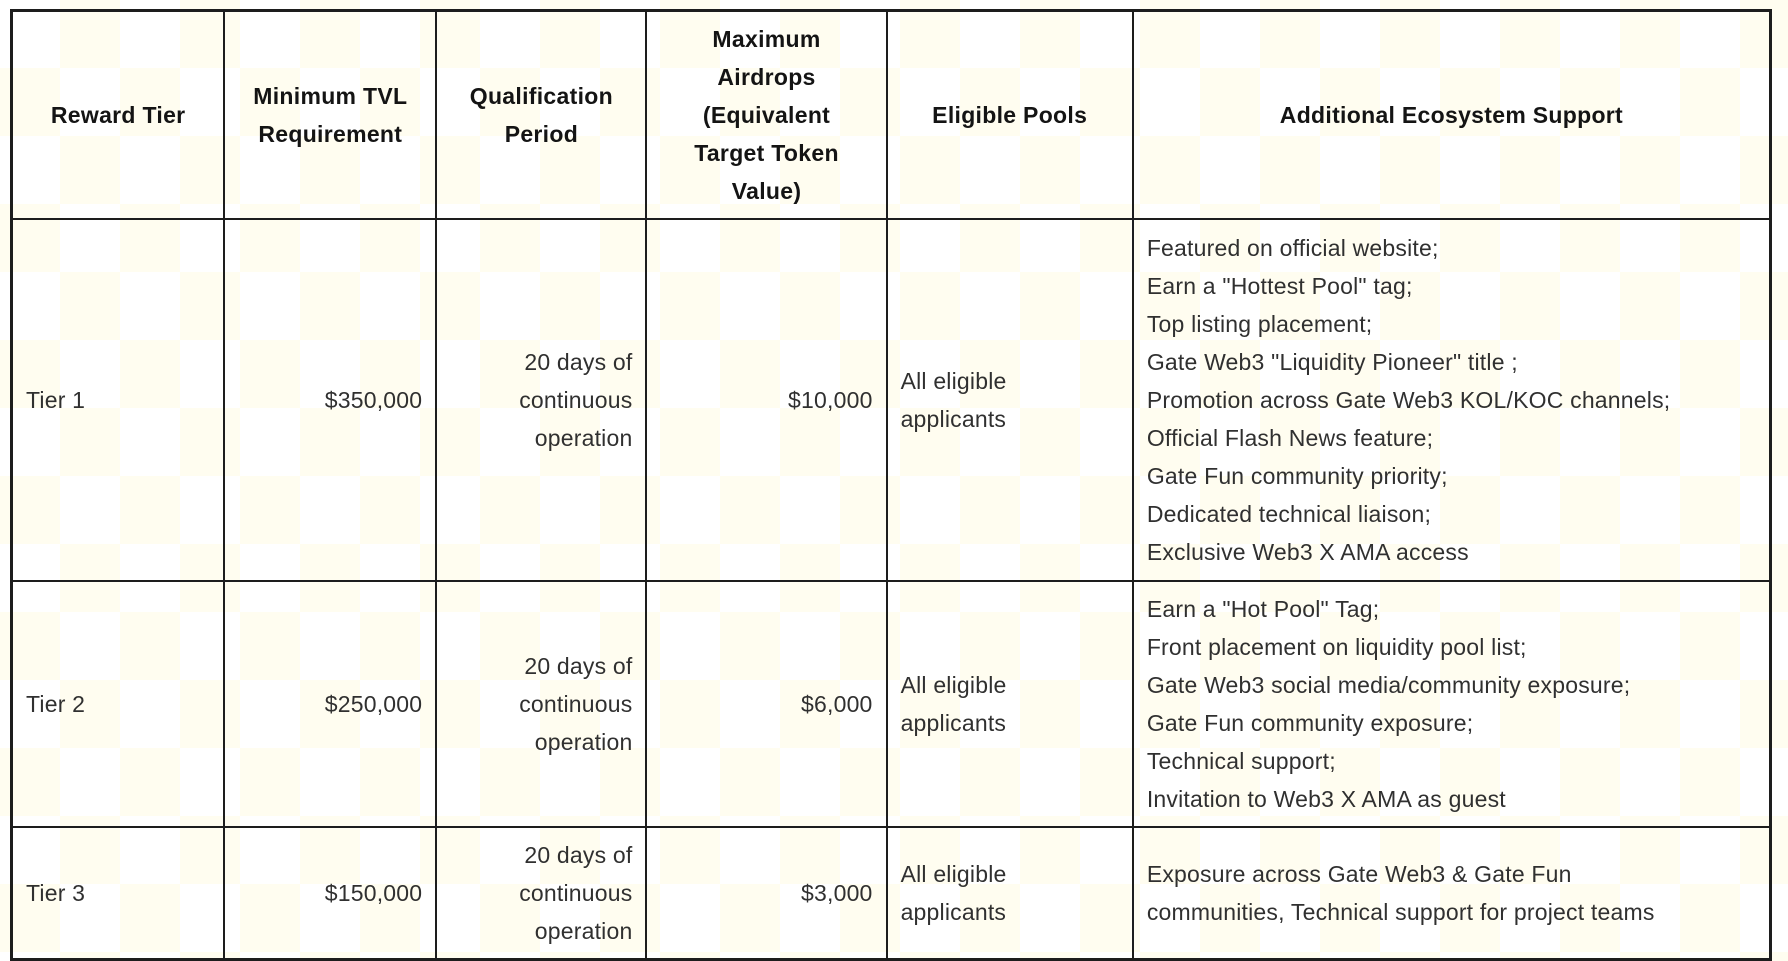 The width and height of the screenshot is (1788, 961). Describe the element at coordinates (118, 893) in the screenshot. I see `cell-tier-3-name: Tier 3` at that location.